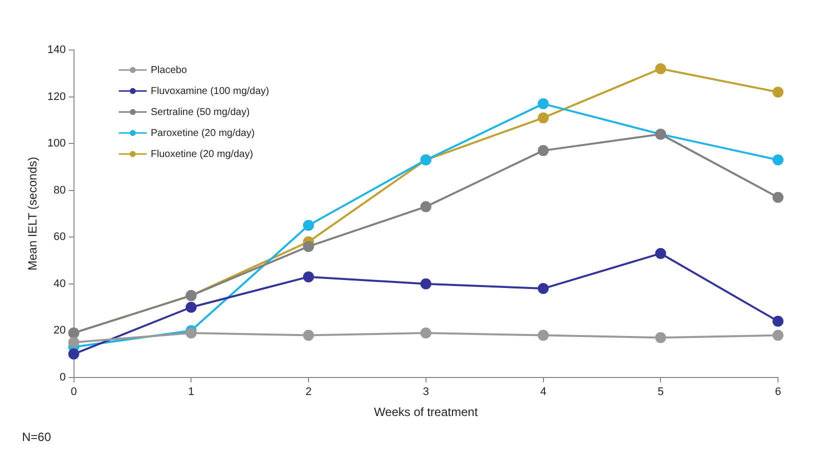 This screenshot has height=454, width=823. I want to click on x-tick-label: 0, so click(73, 392).